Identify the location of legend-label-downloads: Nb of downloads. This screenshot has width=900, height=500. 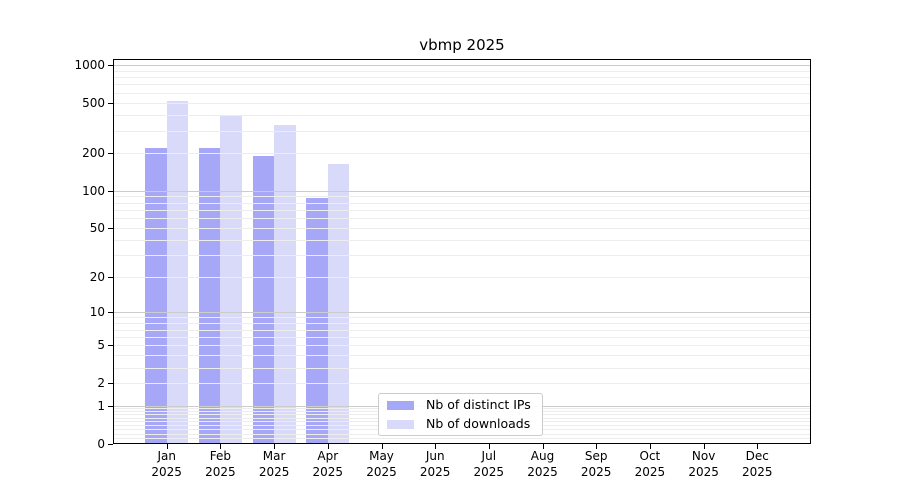
(478, 423).